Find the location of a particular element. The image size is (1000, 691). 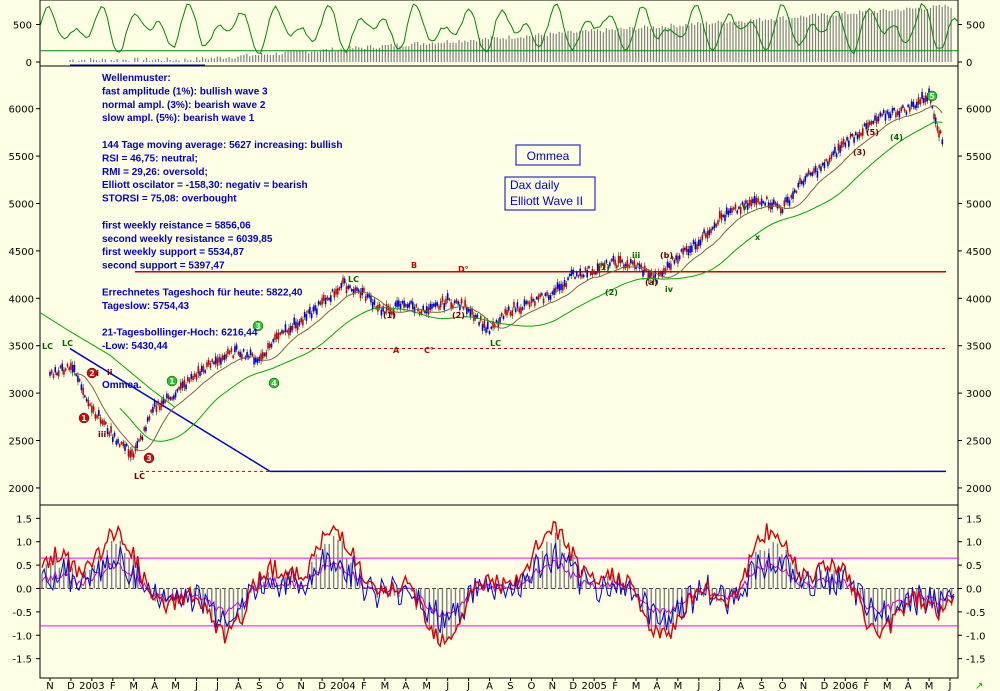

annotation-line: first weekly reistance = 5856,06 is located at coordinates (176, 225).